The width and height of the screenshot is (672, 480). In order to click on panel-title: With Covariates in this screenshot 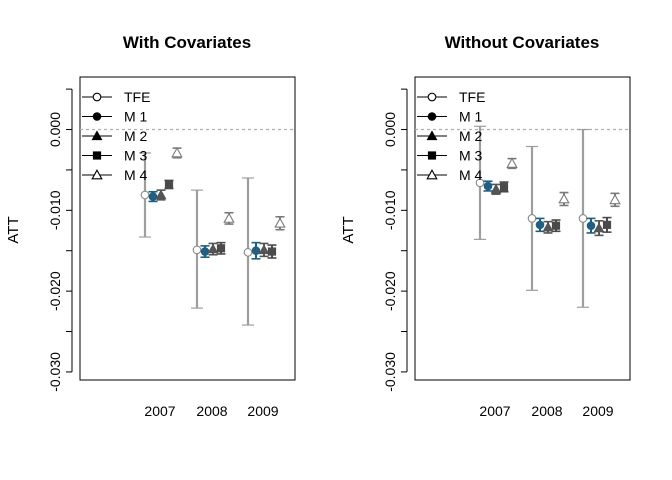, I will do `click(187, 42)`.